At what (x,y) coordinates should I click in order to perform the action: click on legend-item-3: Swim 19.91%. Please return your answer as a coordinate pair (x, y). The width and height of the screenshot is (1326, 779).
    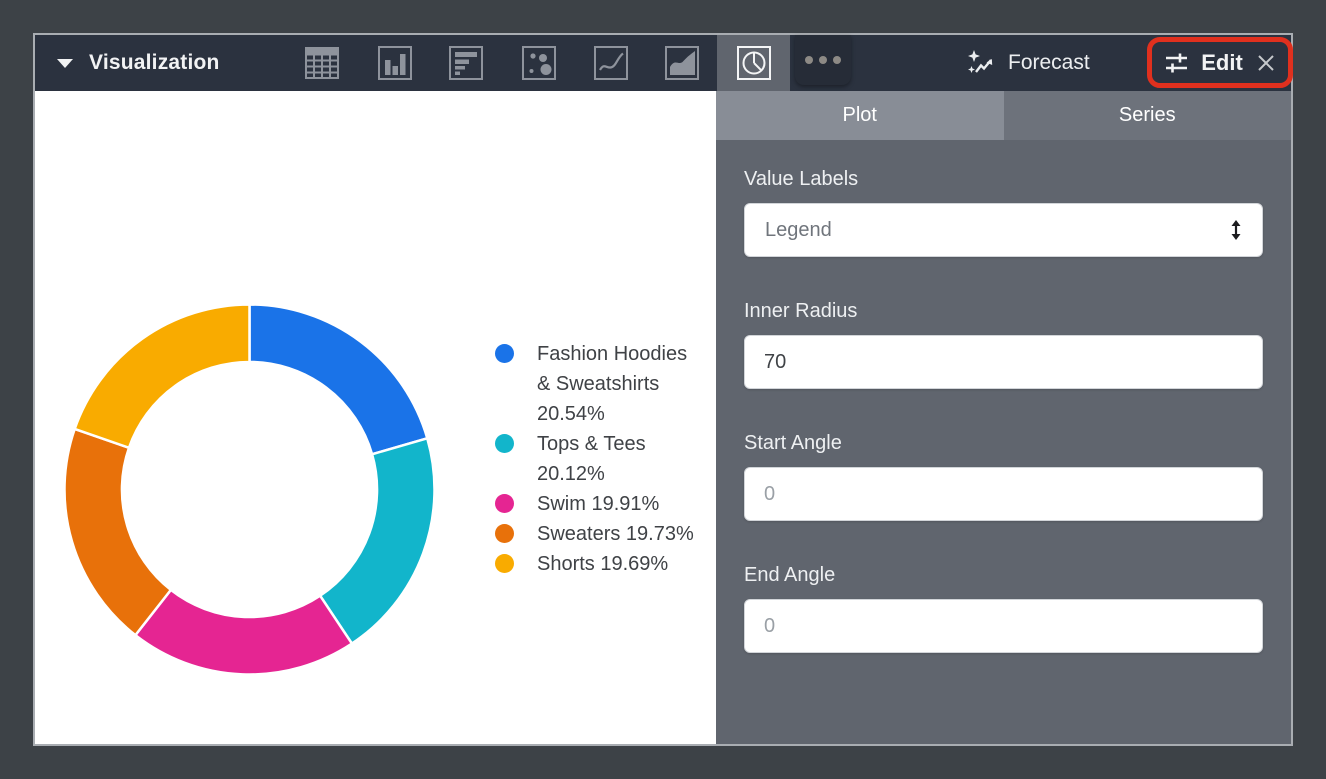
    Looking at the image, I should click on (611, 504).